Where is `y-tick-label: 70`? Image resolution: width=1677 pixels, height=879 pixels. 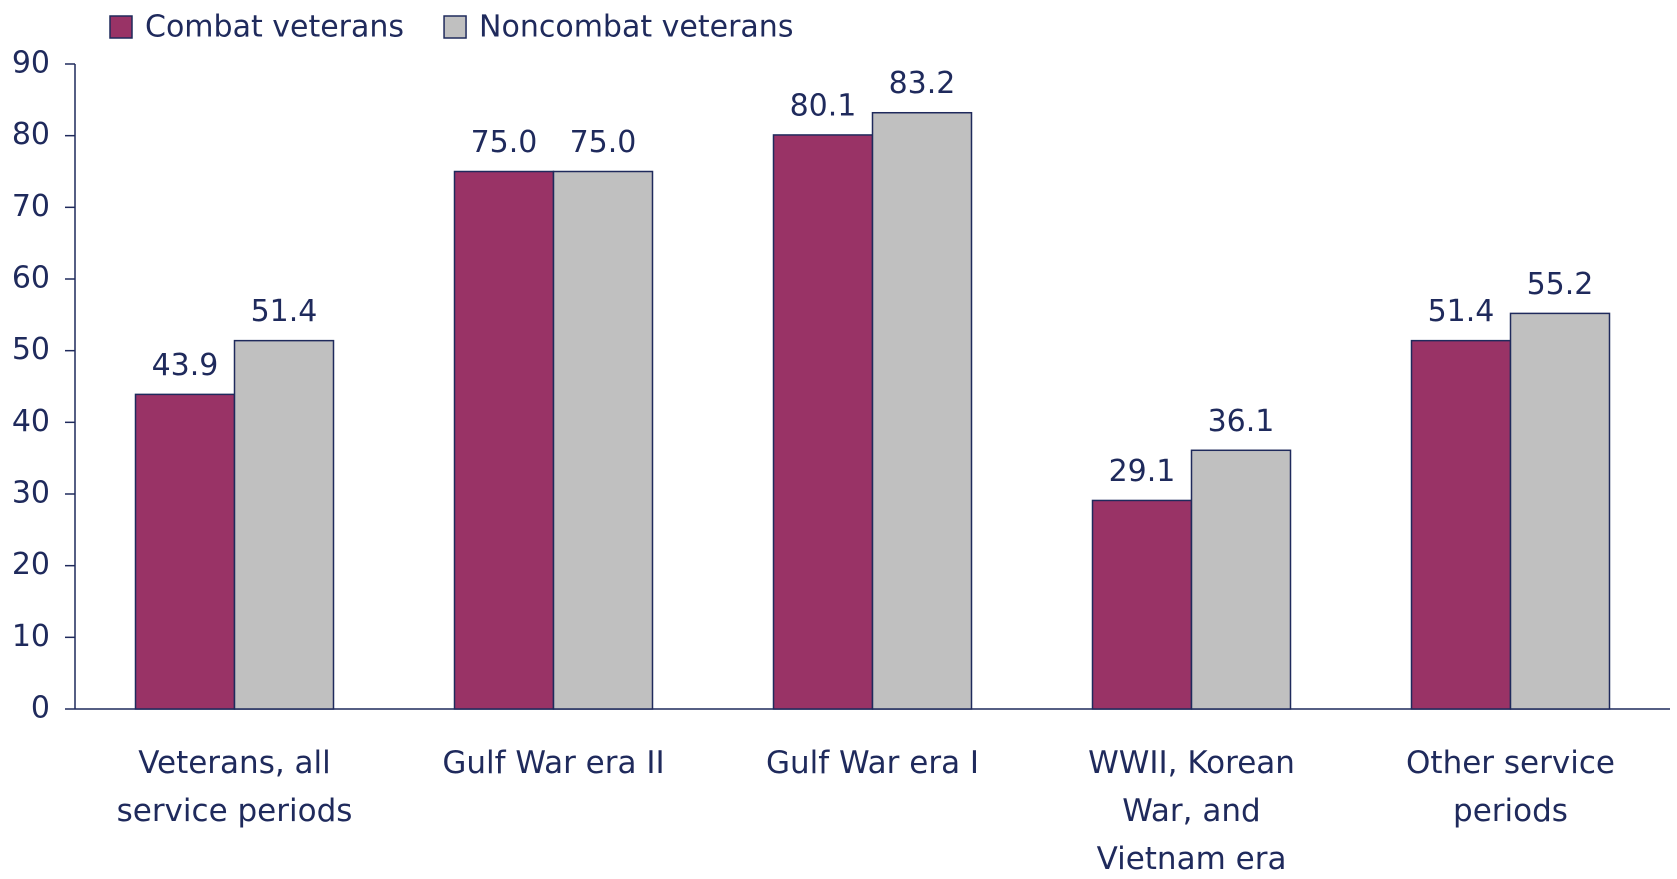
y-tick-label: 70 is located at coordinates (31, 206).